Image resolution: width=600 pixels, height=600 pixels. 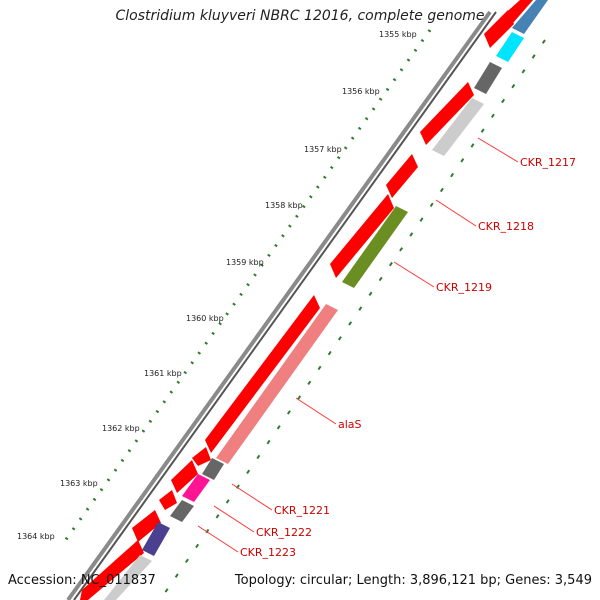 What do you see at coordinates (284, 205) in the screenshot?
I see `scale-label: 1358 kbp` at bounding box center [284, 205].